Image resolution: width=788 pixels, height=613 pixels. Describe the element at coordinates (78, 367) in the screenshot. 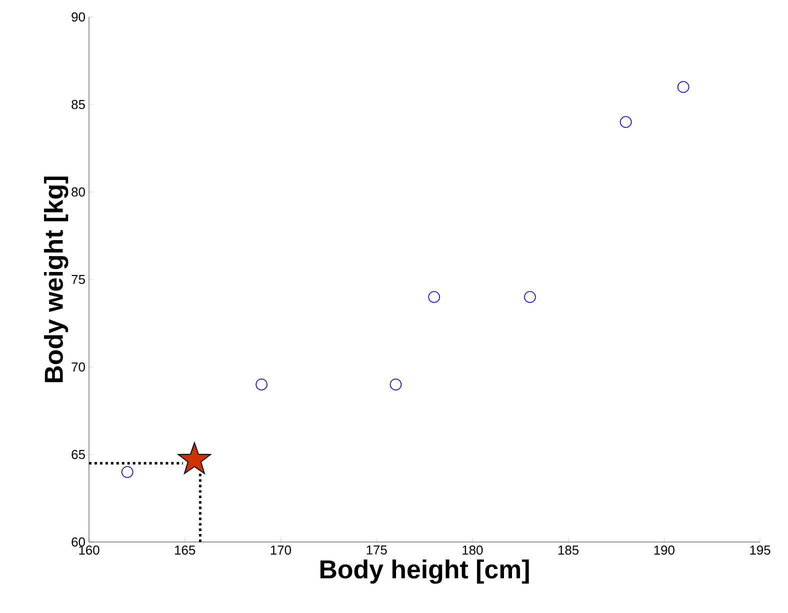

I see `y-tick-label: 70` at that location.